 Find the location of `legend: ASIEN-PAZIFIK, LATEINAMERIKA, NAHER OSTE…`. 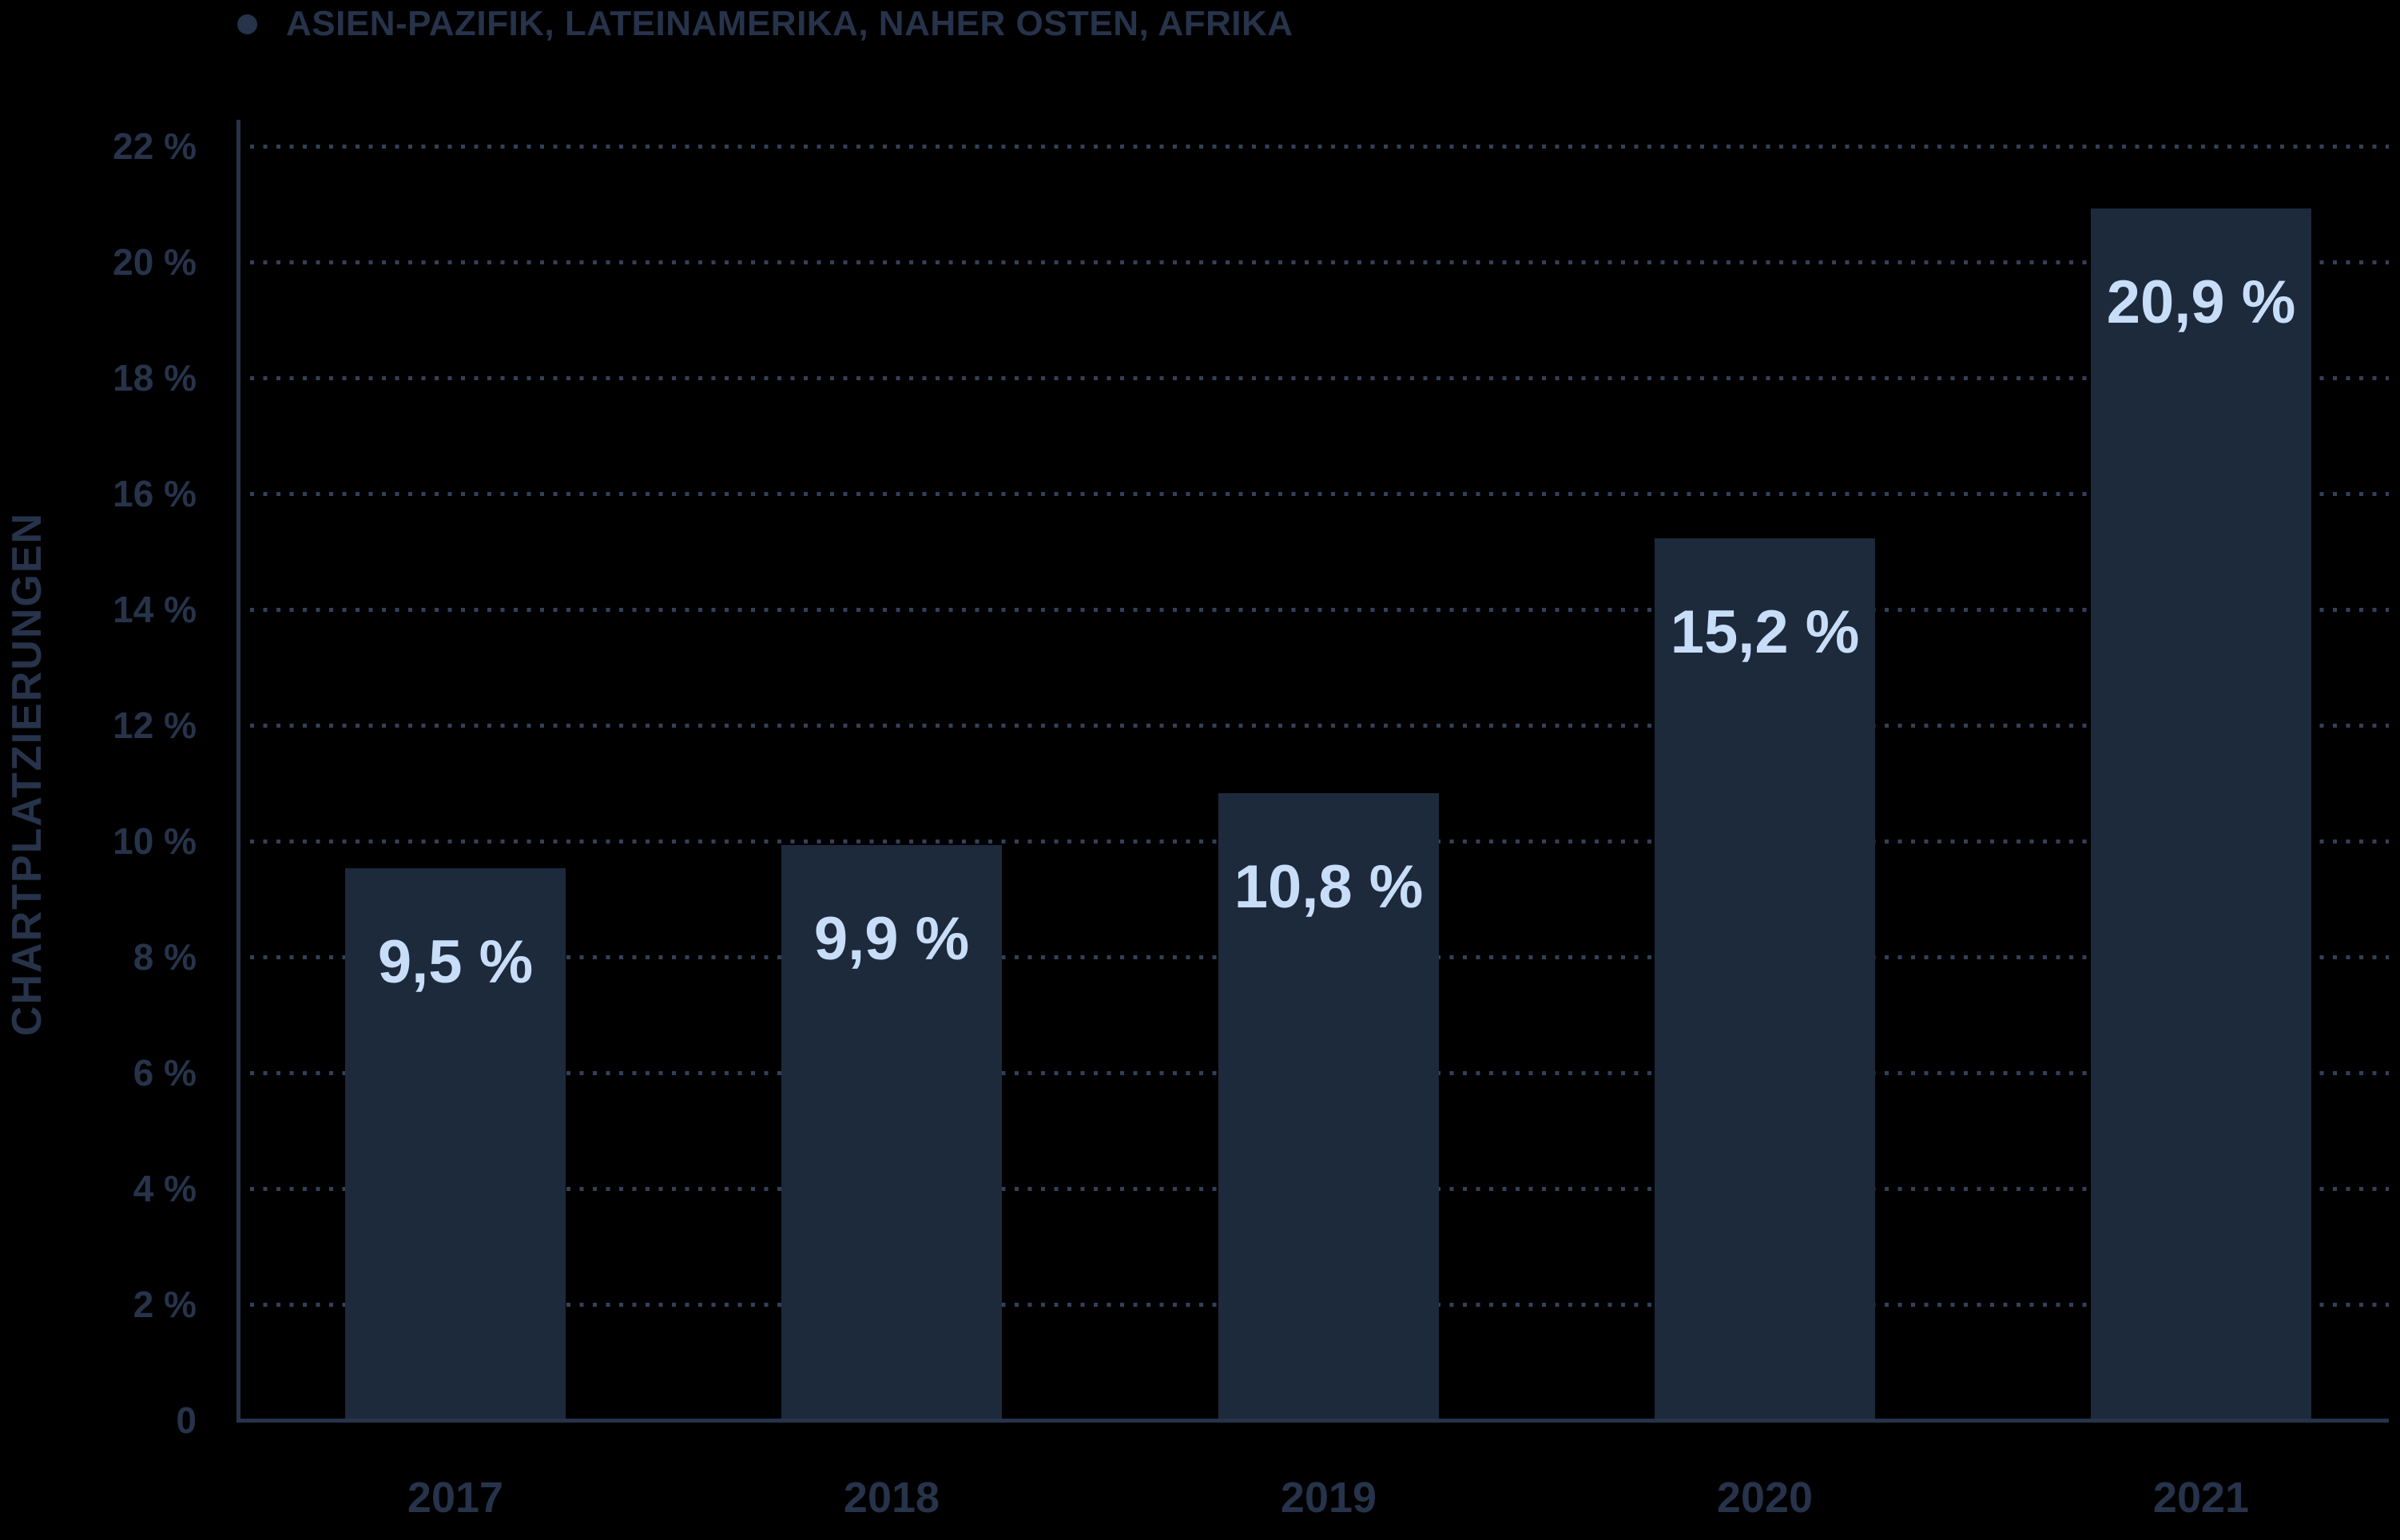

legend: ASIEN-PAZIFIK, LATEINAMERIKA, NAHER OSTE… is located at coordinates (765, 24).